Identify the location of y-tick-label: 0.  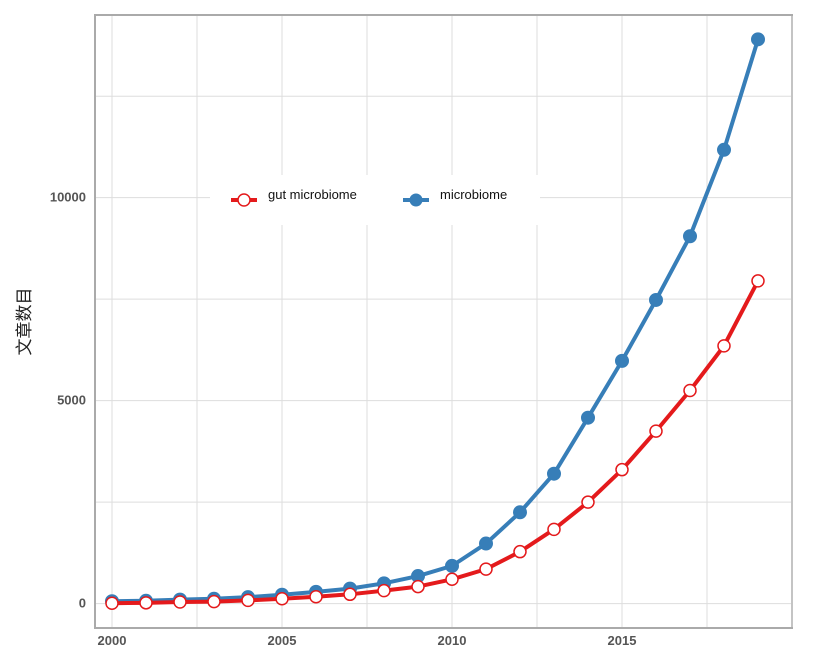
(82, 603).